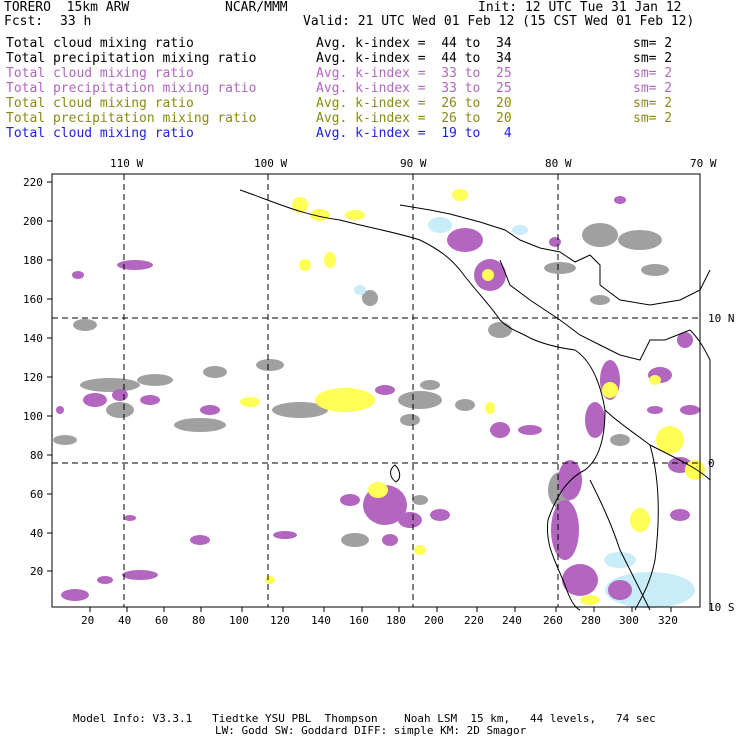 The image size is (740, 740). Describe the element at coordinates (396, 620) in the screenshot. I see `x-tick: 180` at that location.